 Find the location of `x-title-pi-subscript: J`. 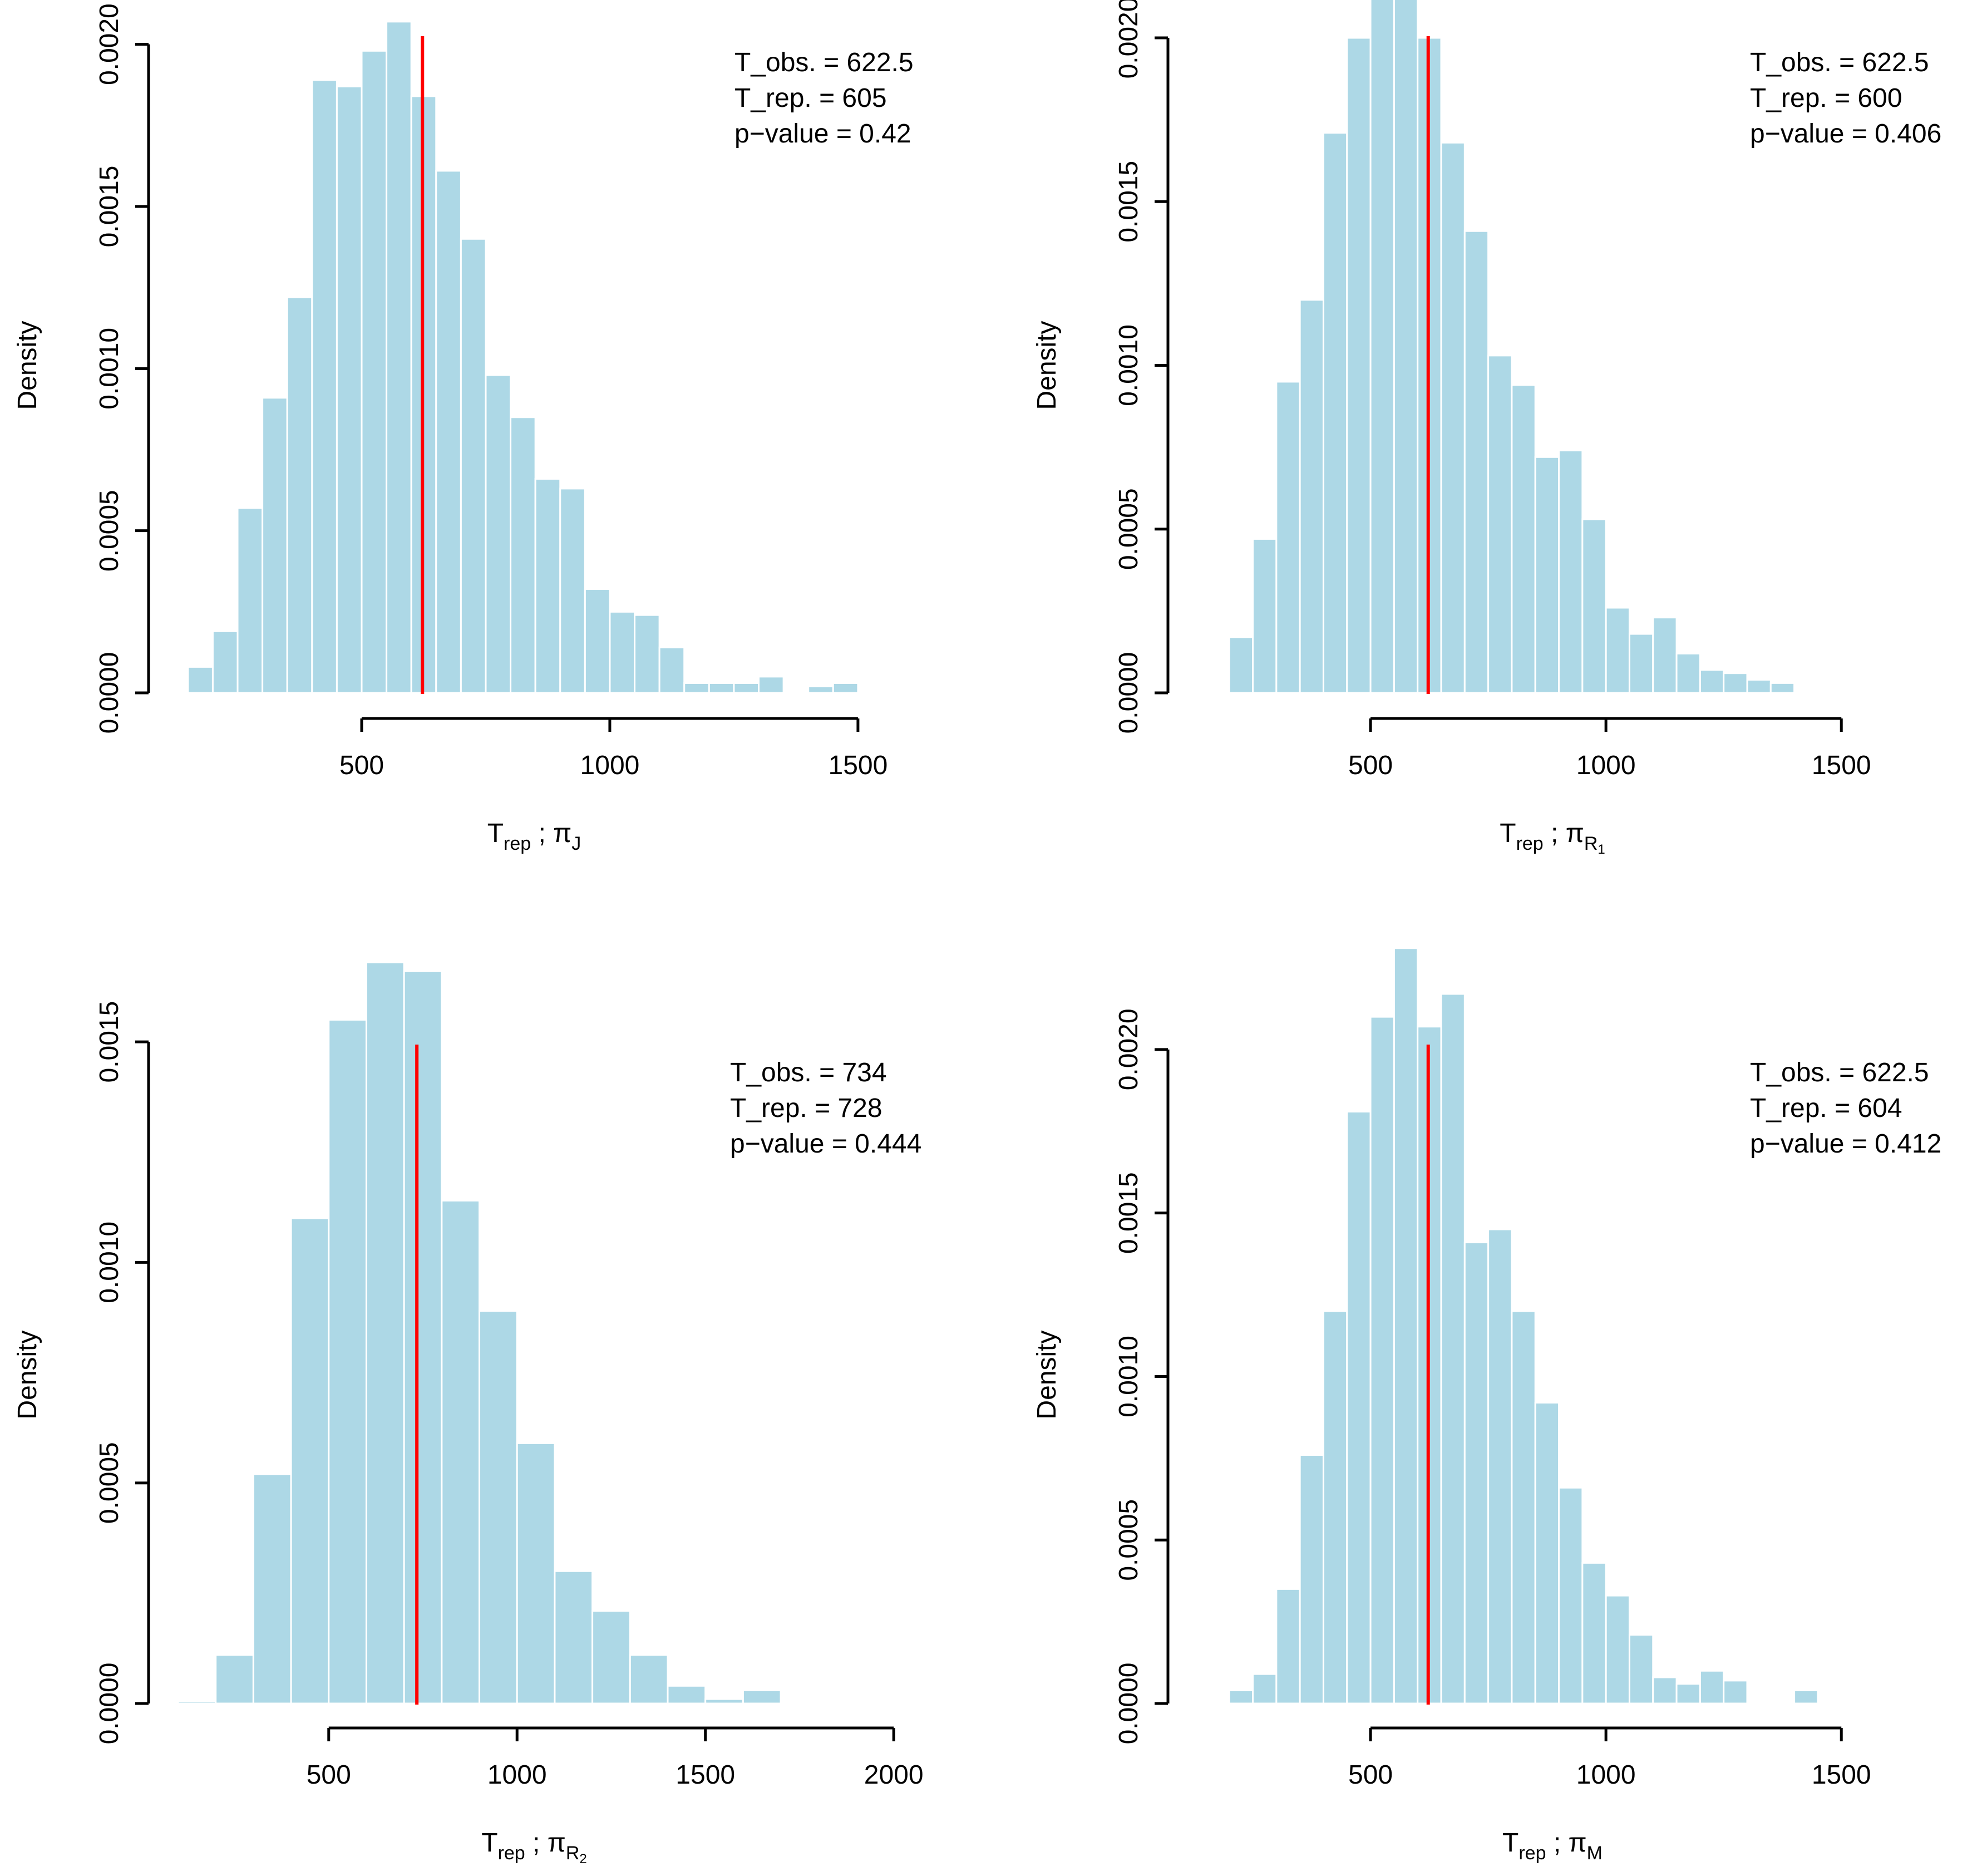

x-title-pi-subscript: J is located at coordinates (576, 844).